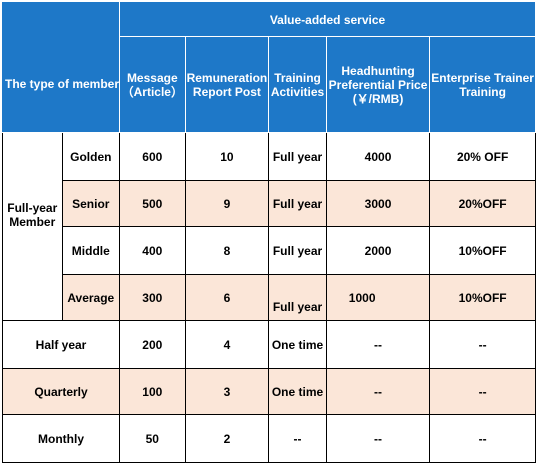 The width and height of the screenshot is (536, 468). I want to click on member-type-header: The type of member, so click(61, 84).